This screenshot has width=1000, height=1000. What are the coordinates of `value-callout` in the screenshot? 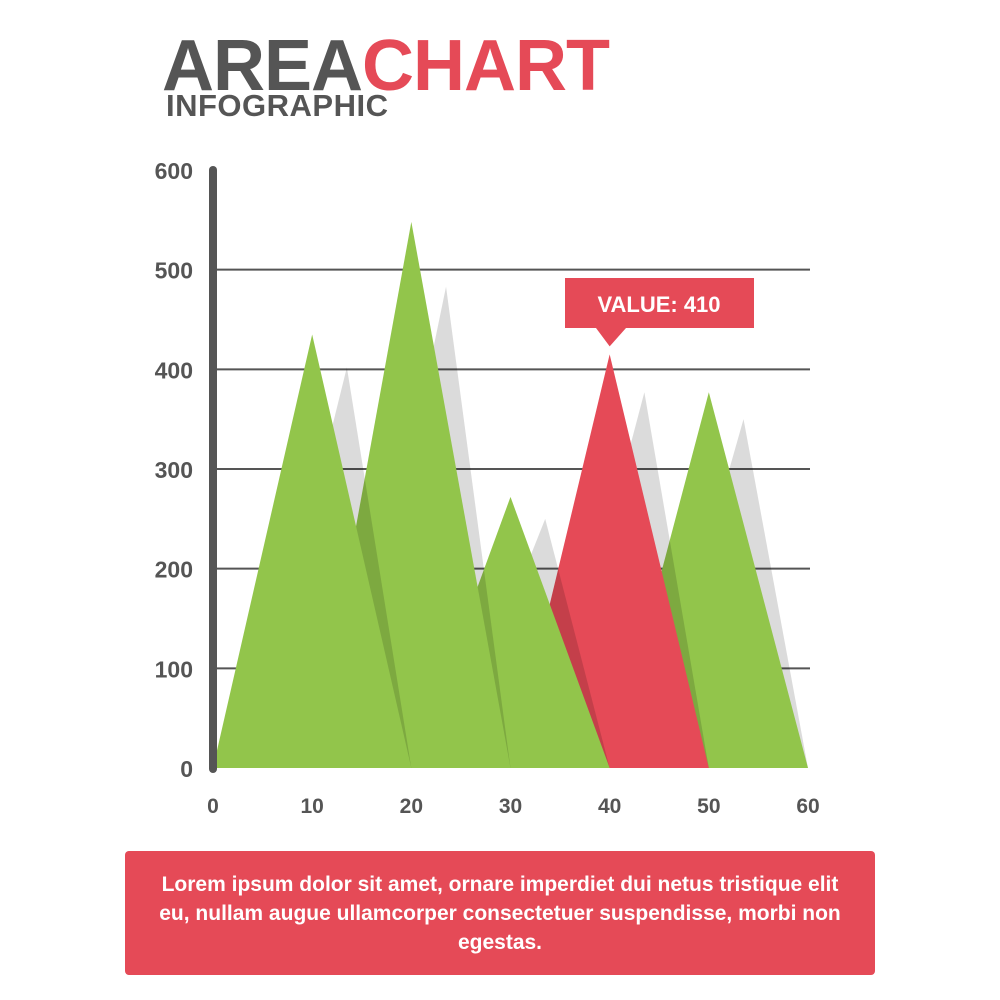 It's located at (659, 312).